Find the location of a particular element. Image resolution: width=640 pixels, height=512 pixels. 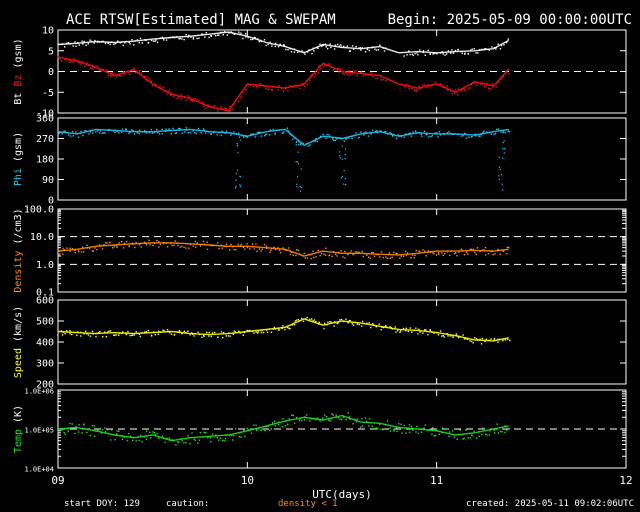

y-tick-label: 400 is located at coordinates (45, 343).